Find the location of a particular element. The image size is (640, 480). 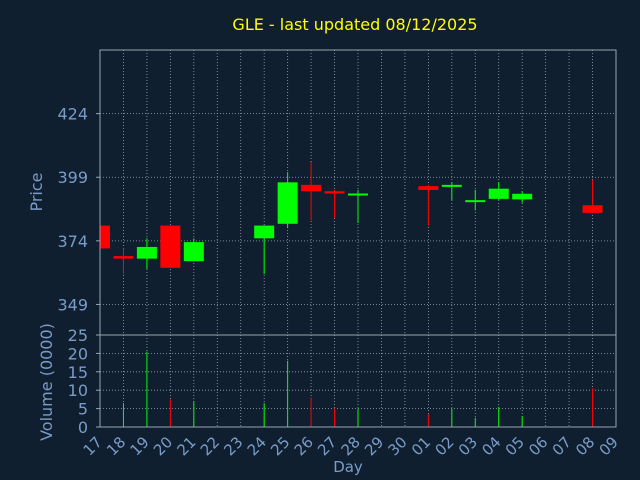

x-axis-label: Day is located at coordinates (348, 467).